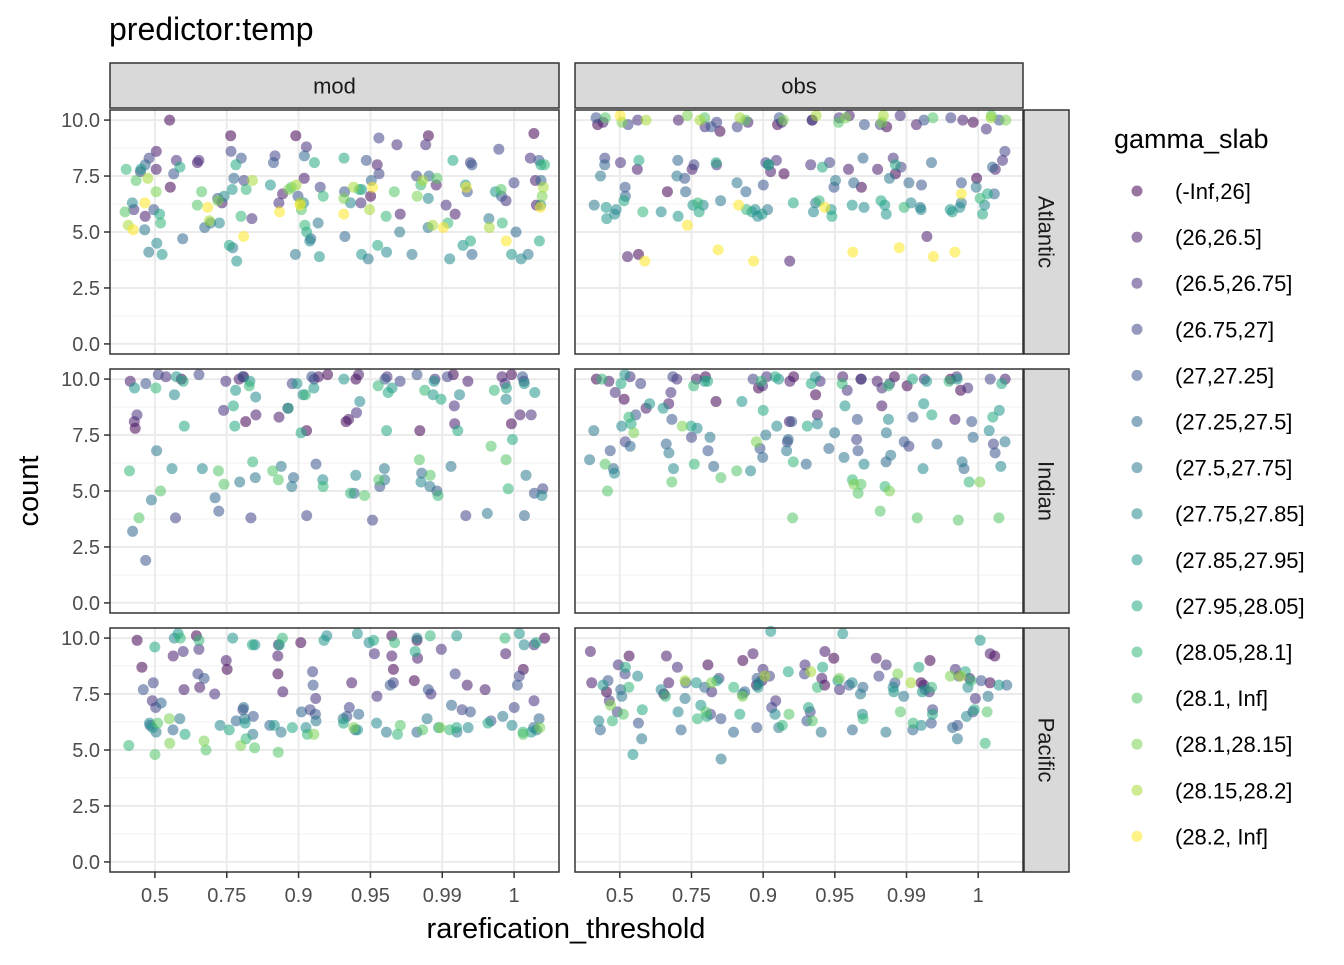  I want to click on column-strip-label: mod, so click(334, 86).